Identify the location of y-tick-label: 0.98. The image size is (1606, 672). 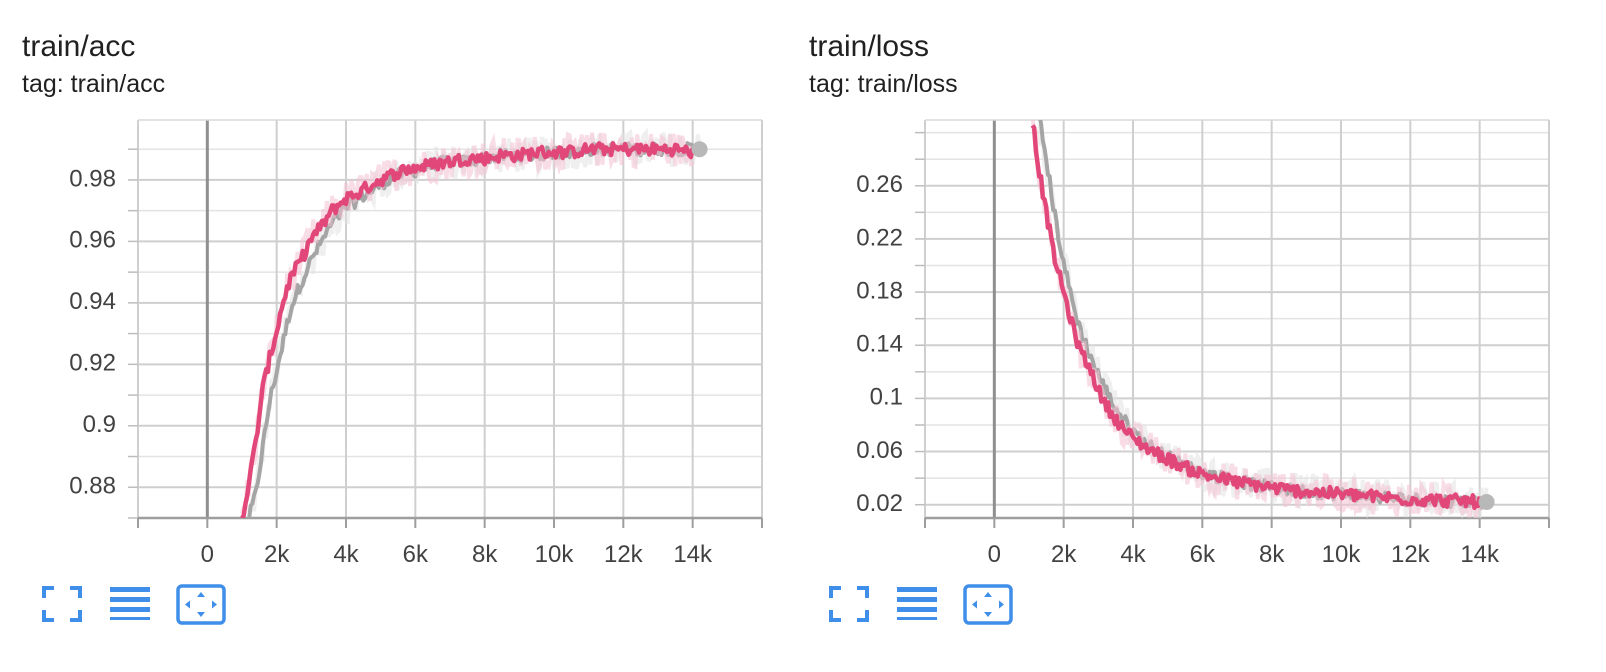
(92, 178).